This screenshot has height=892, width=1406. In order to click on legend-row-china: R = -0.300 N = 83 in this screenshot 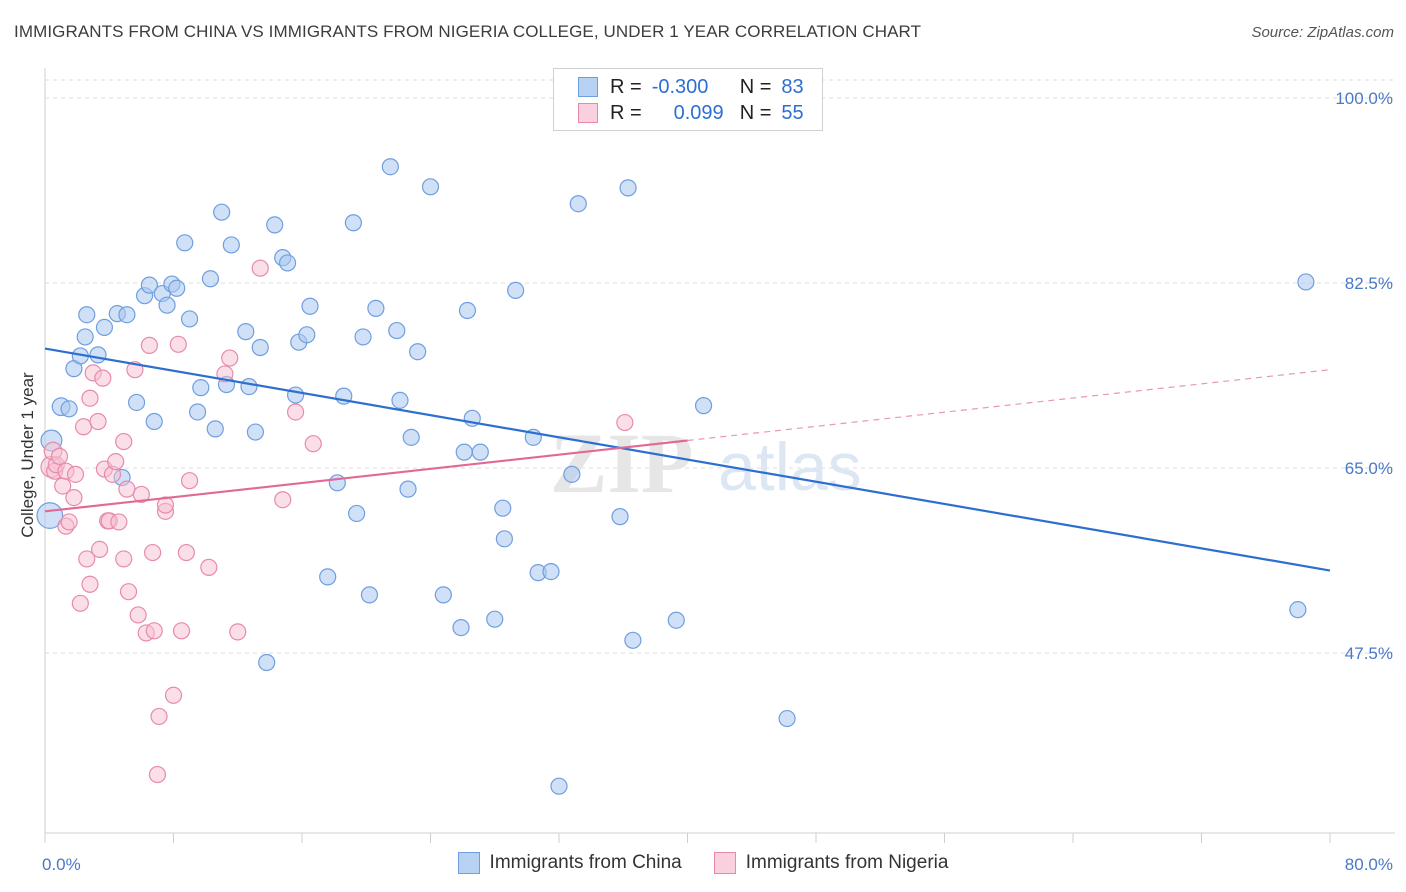, I will do `click(691, 87)`.